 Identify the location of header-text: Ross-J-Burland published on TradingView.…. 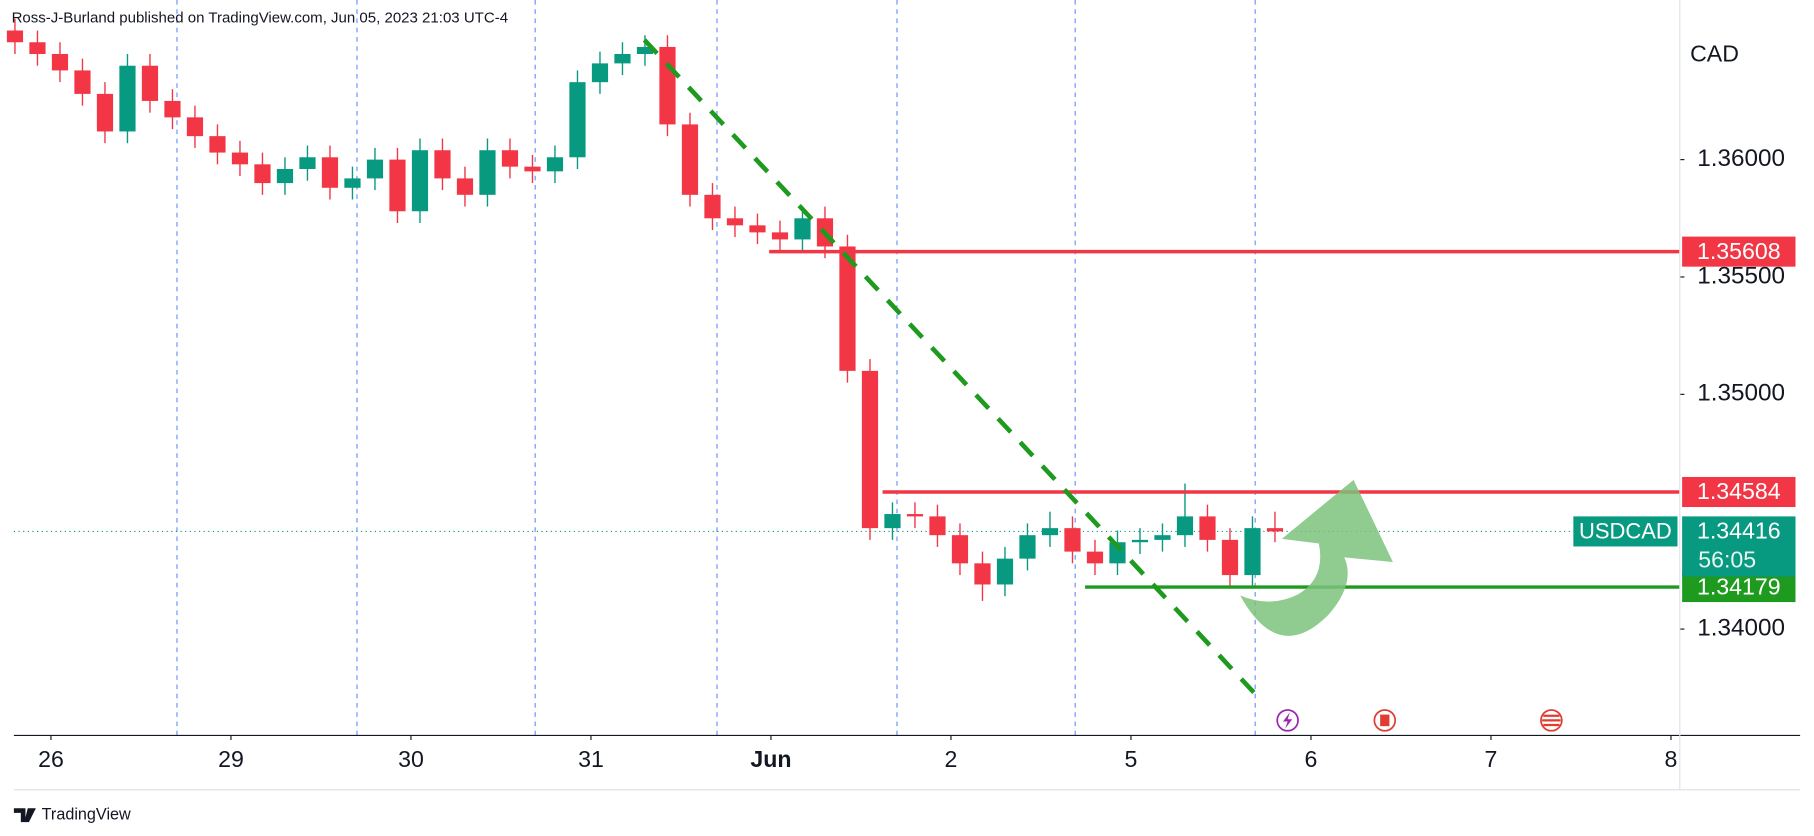
(260, 17).